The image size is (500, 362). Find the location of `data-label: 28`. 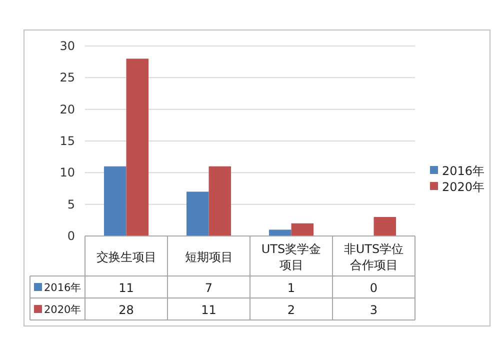

data-label: 28 is located at coordinates (126, 310).